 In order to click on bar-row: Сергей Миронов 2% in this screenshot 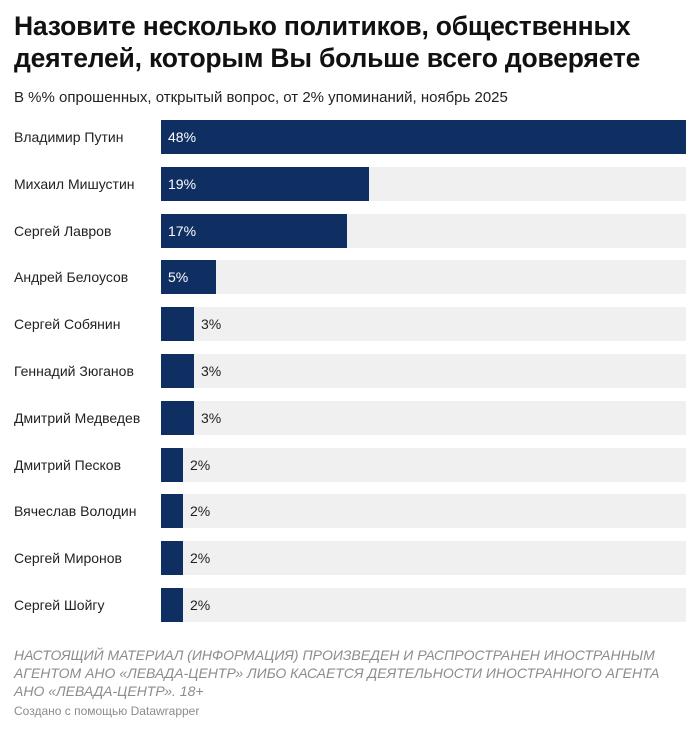, I will do `click(350, 558)`.